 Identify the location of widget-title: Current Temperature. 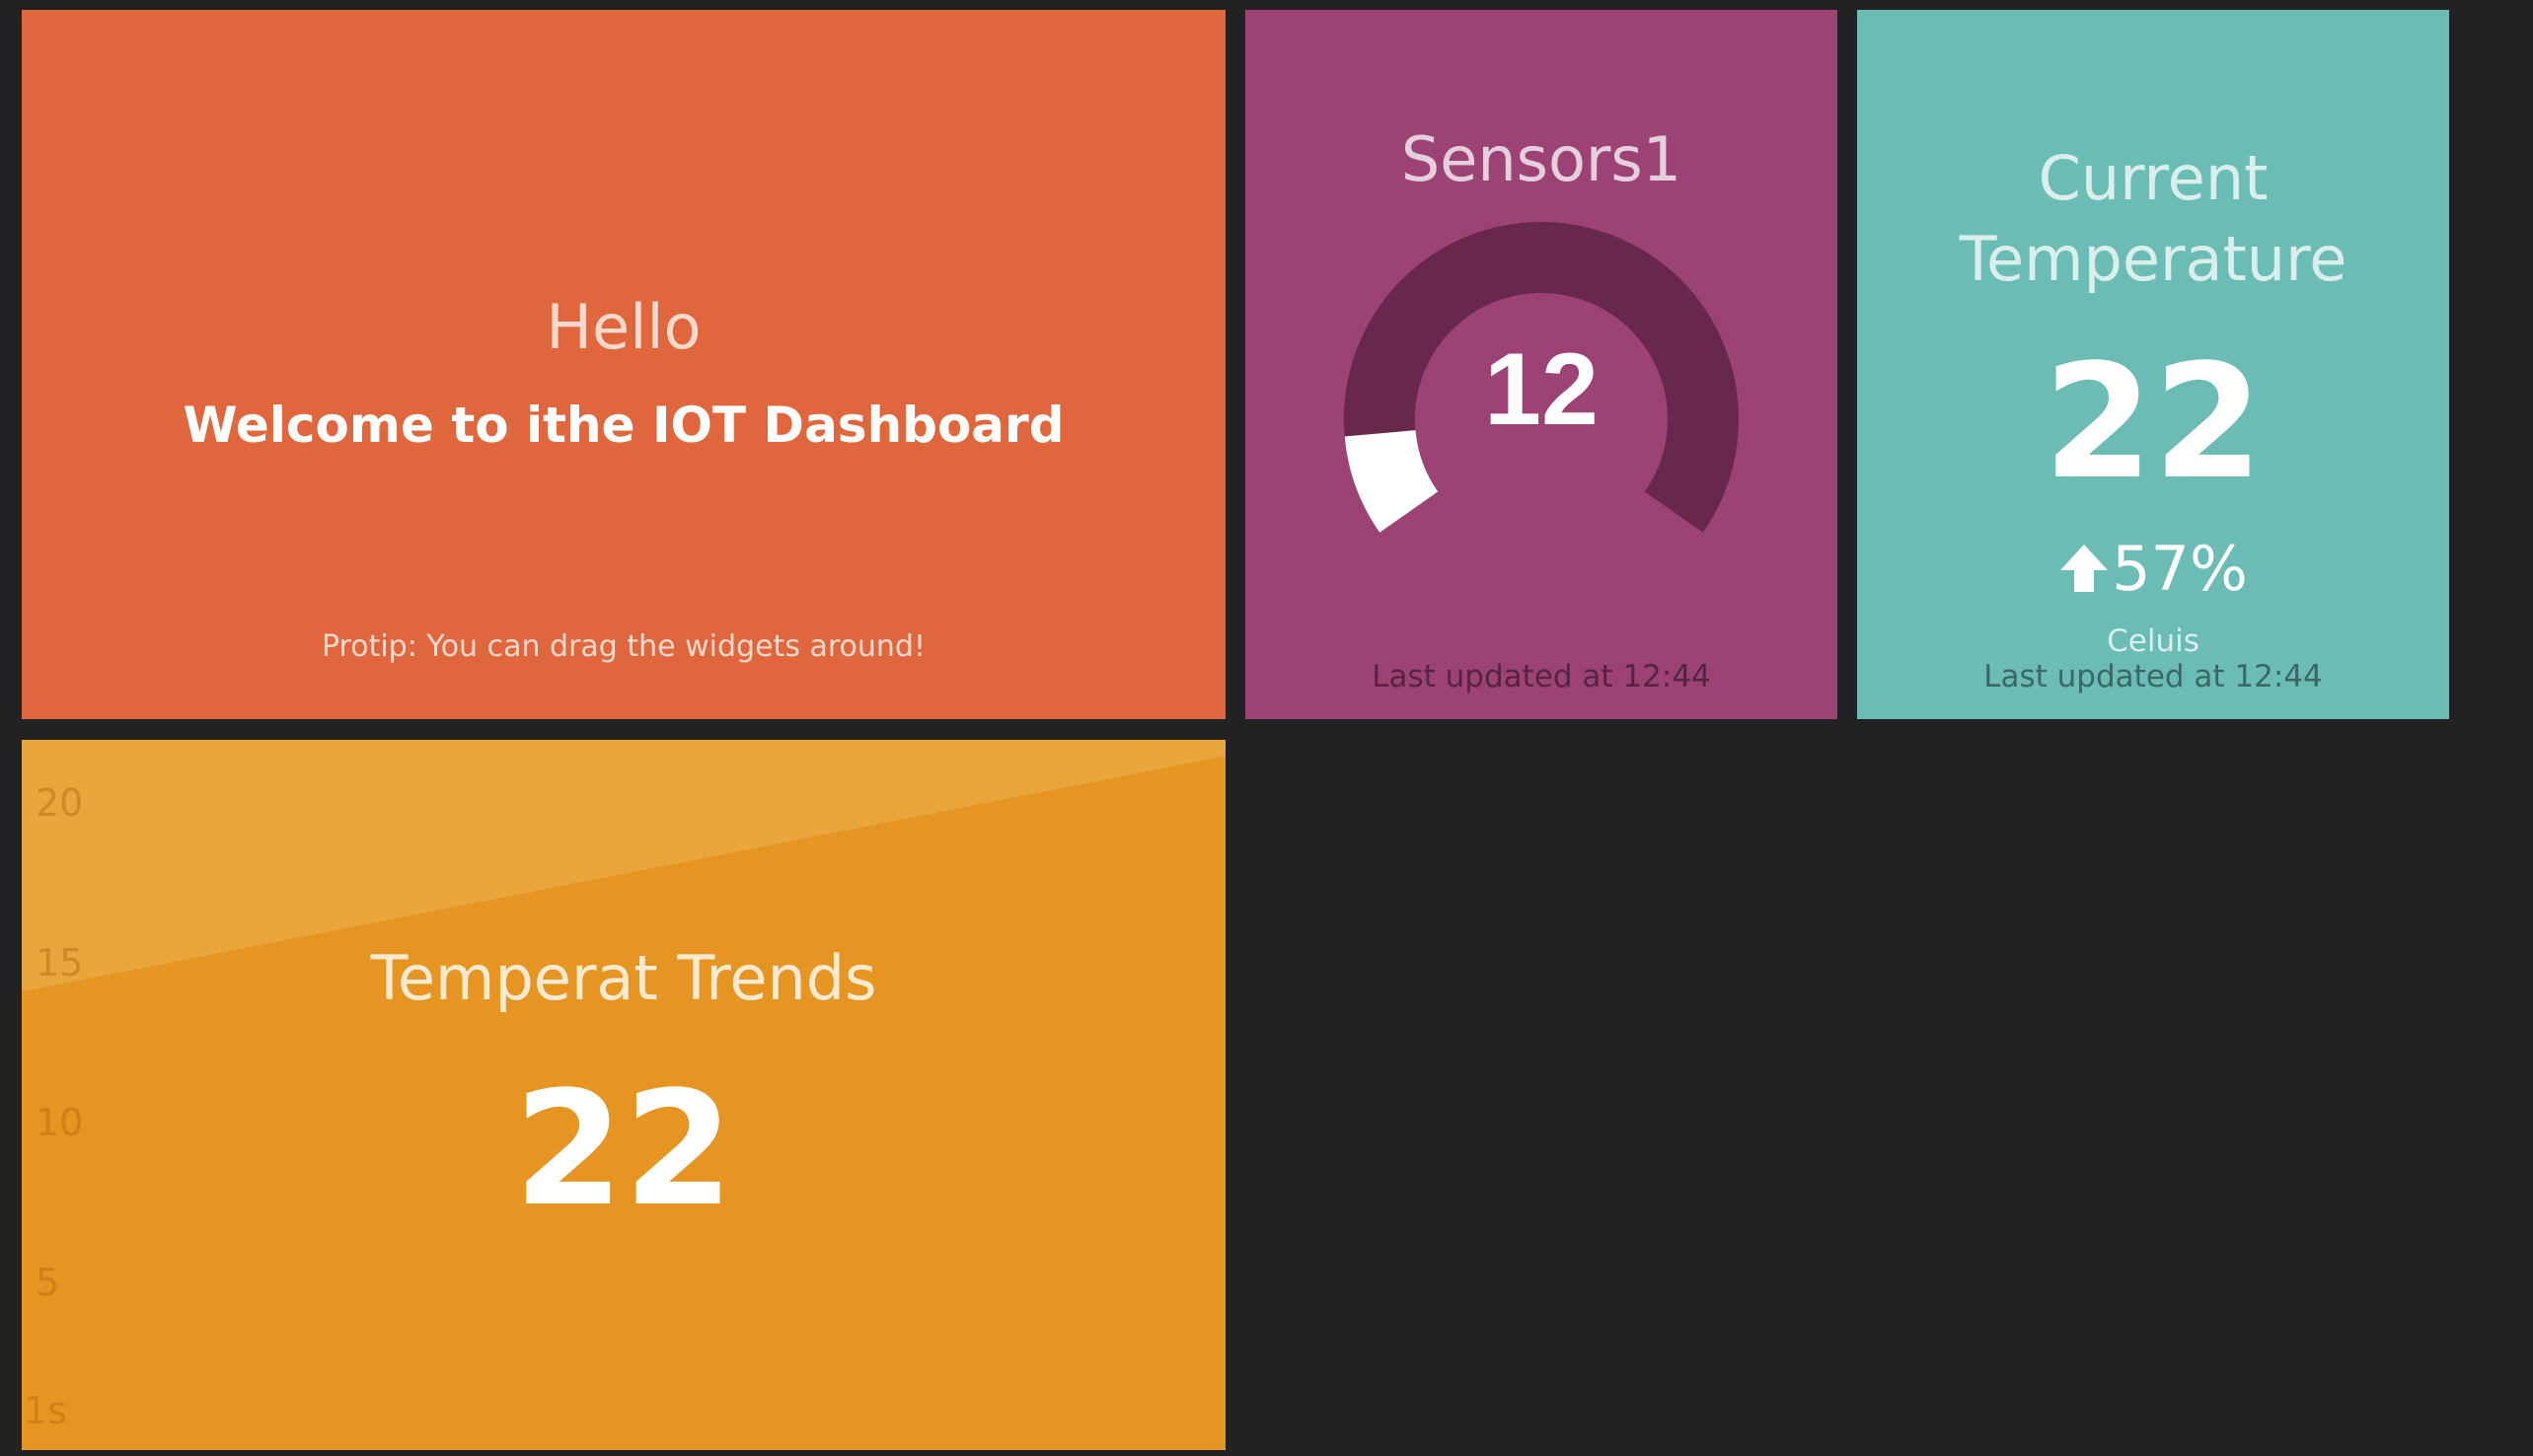
(2153, 218).